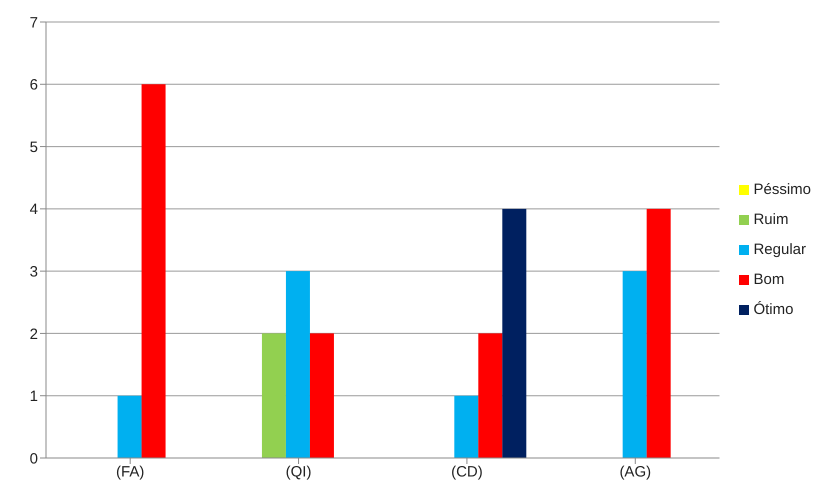  Describe the element at coordinates (467, 472) in the screenshot. I see `x-tick-label: (CD)` at that location.